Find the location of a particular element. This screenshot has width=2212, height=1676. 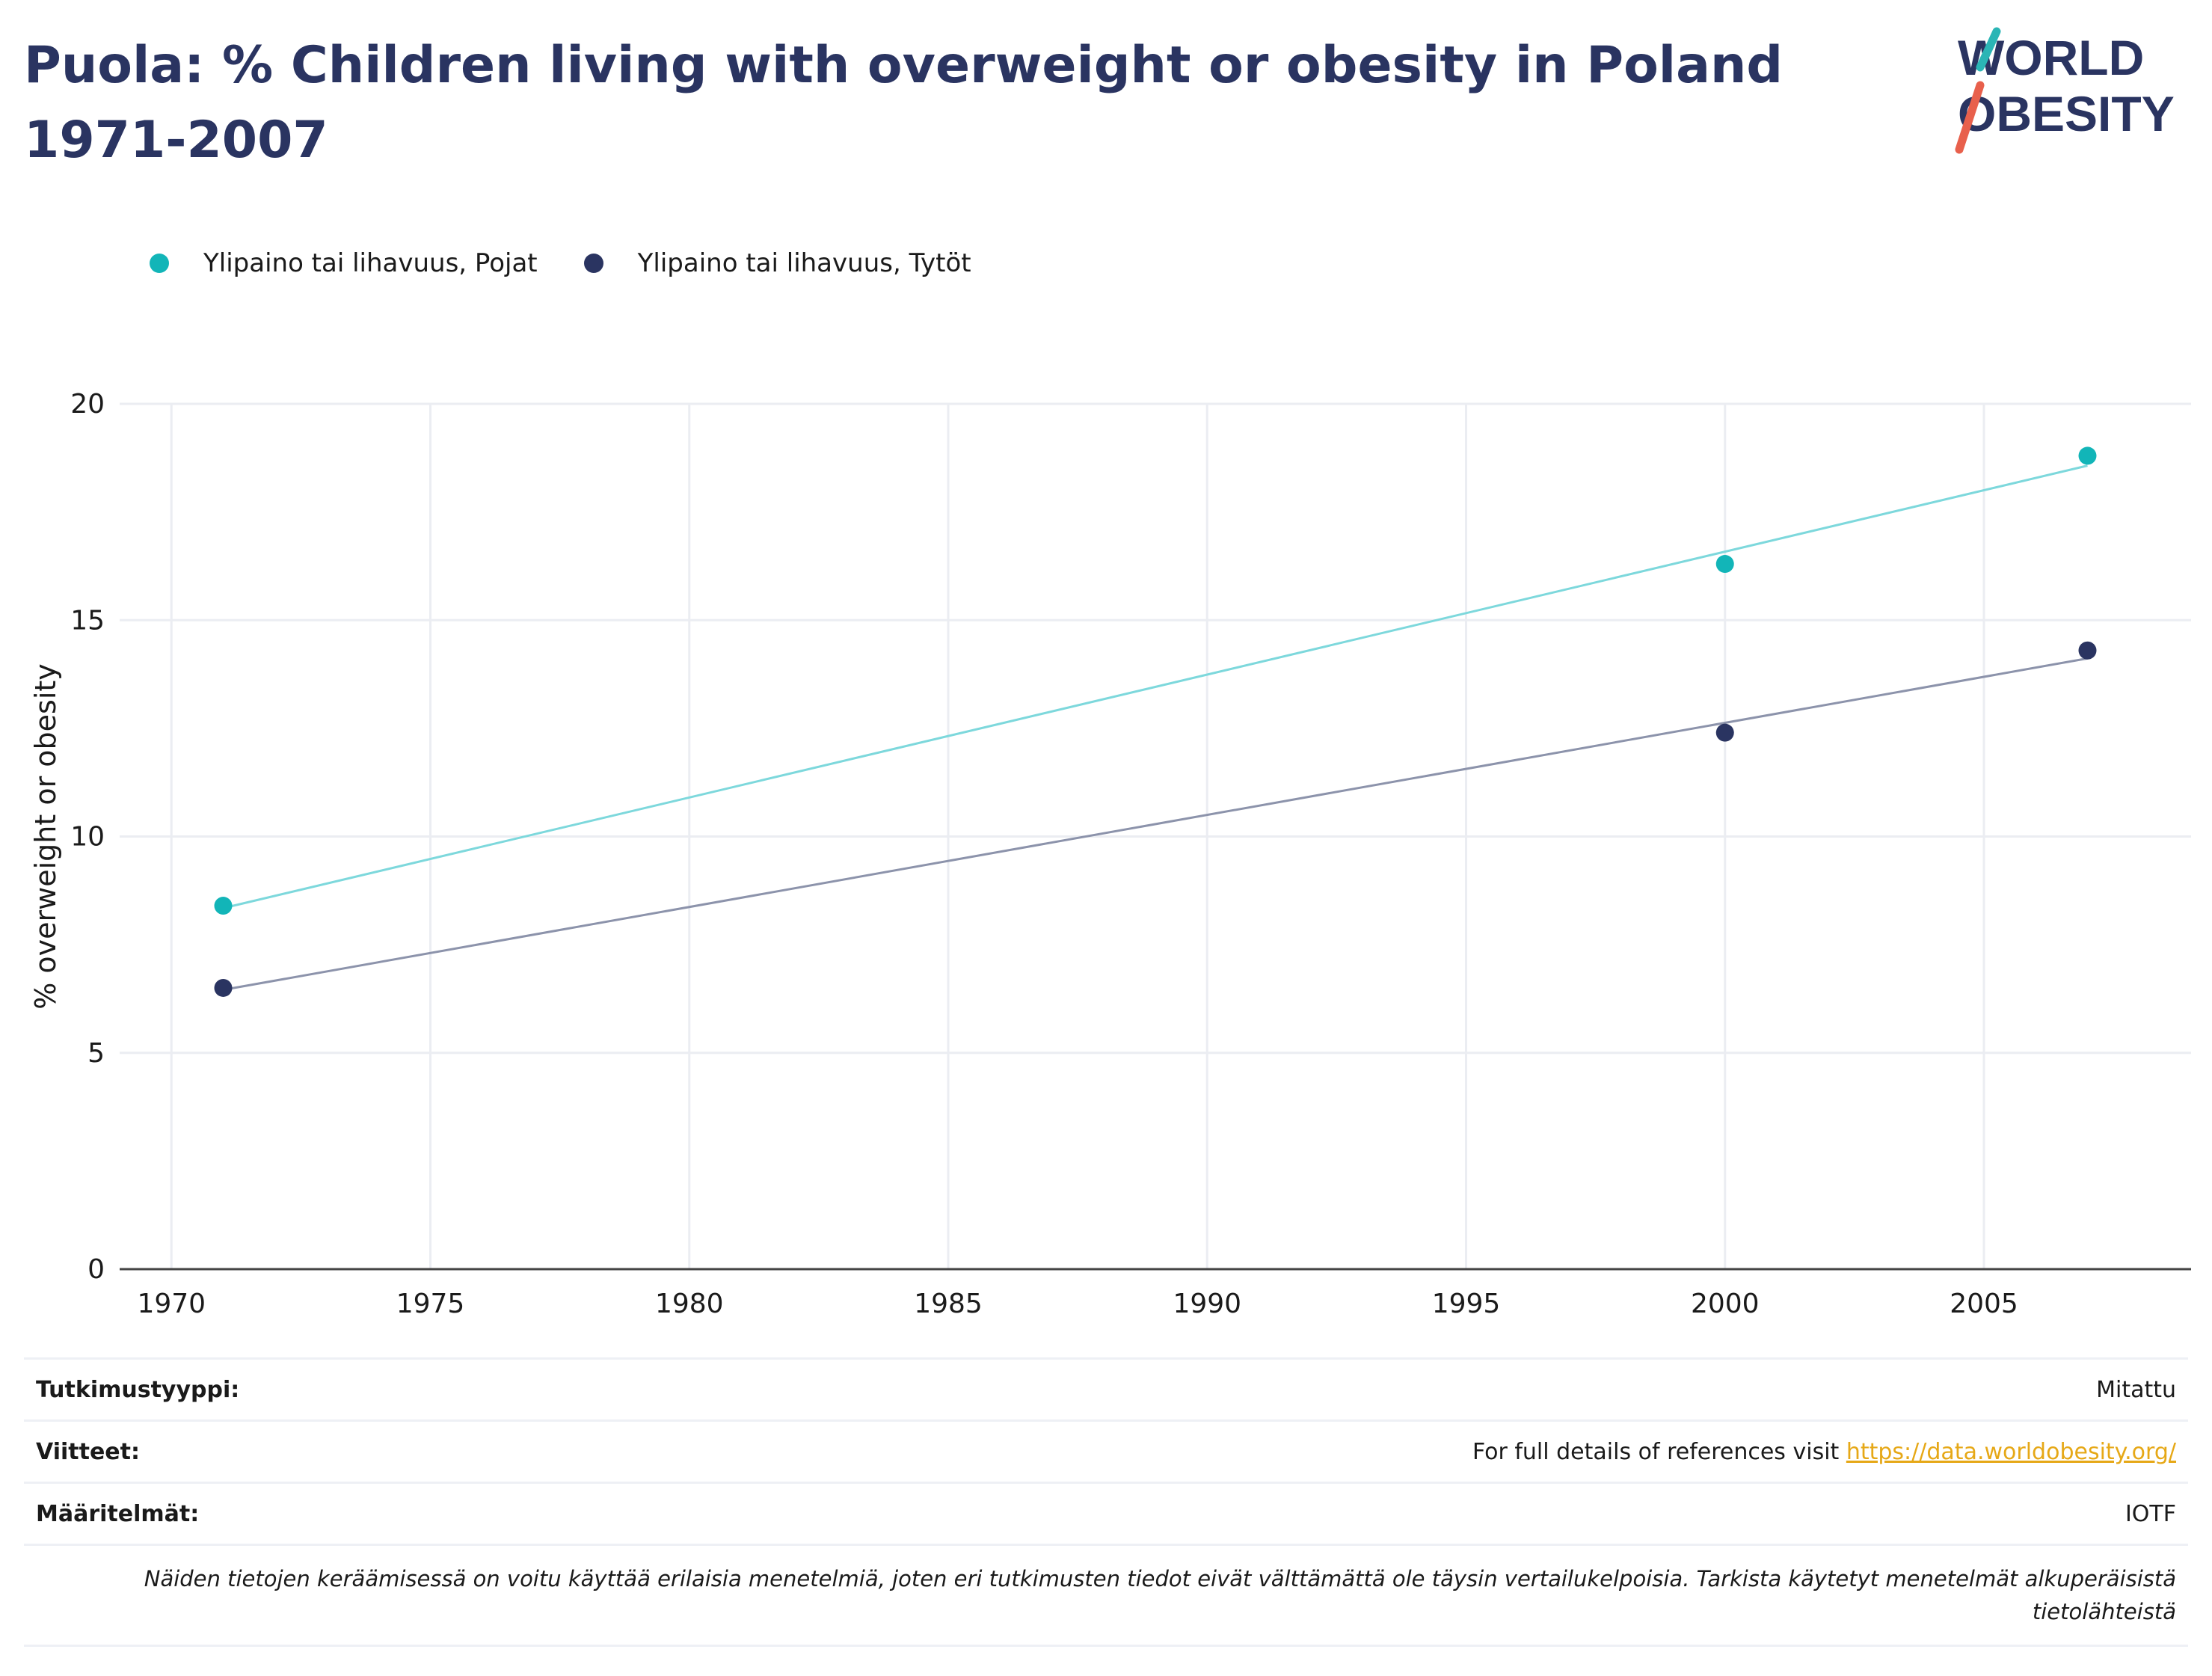

y-tick-label: 0 is located at coordinates (96, 1269).